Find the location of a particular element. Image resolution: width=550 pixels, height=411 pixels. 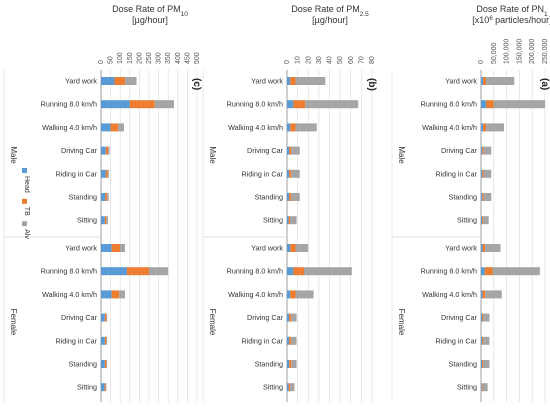

tick-label: 250 is located at coordinates (149, 58).